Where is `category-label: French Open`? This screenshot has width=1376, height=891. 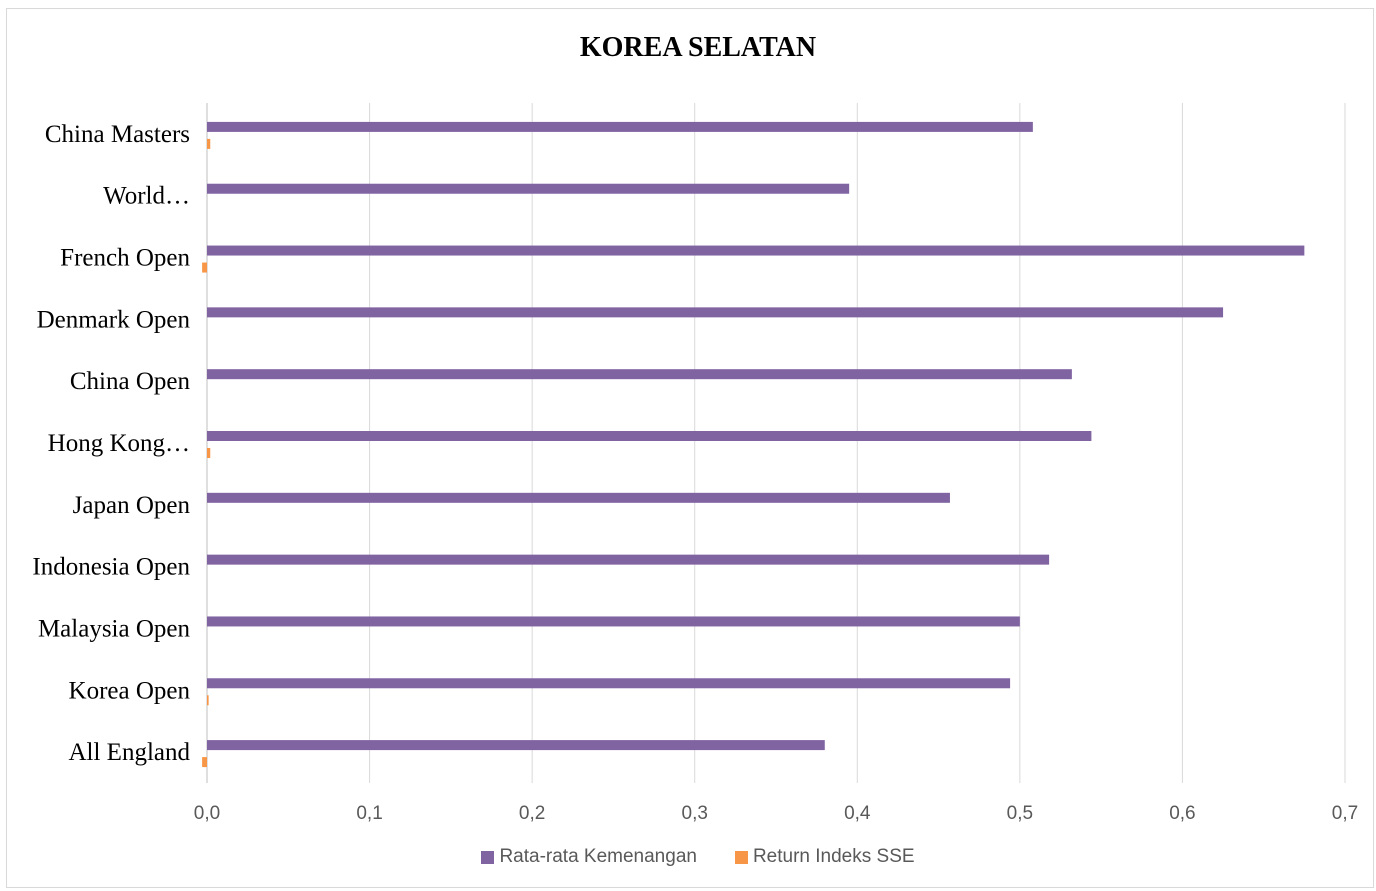
category-label: French Open is located at coordinates (125, 258).